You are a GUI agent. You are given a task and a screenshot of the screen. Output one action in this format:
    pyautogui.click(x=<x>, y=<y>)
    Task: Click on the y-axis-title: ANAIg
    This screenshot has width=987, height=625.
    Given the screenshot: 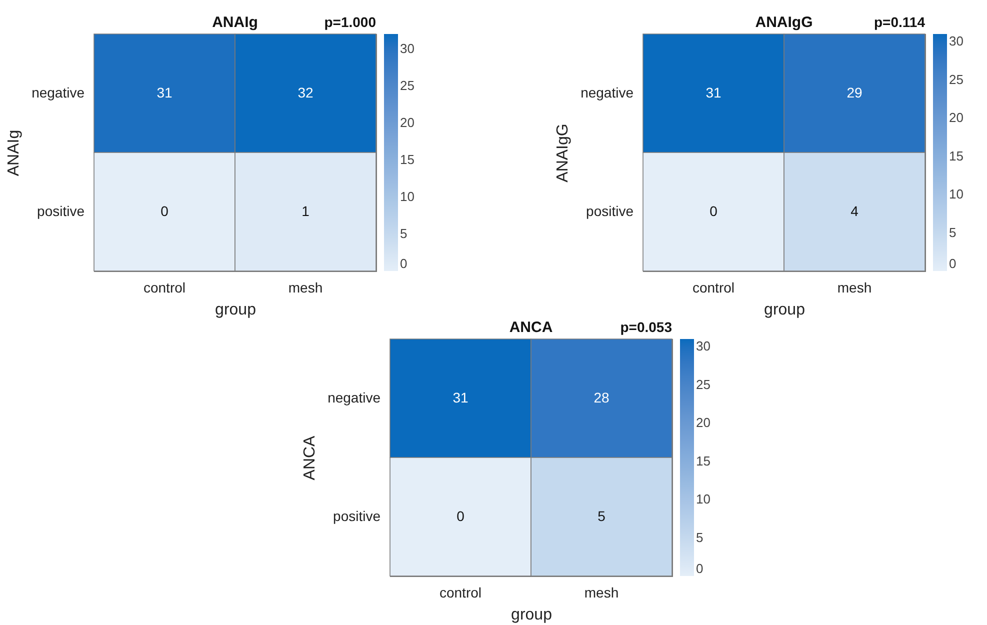 What is the action you would take?
    pyautogui.click(x=14, y=153)
    